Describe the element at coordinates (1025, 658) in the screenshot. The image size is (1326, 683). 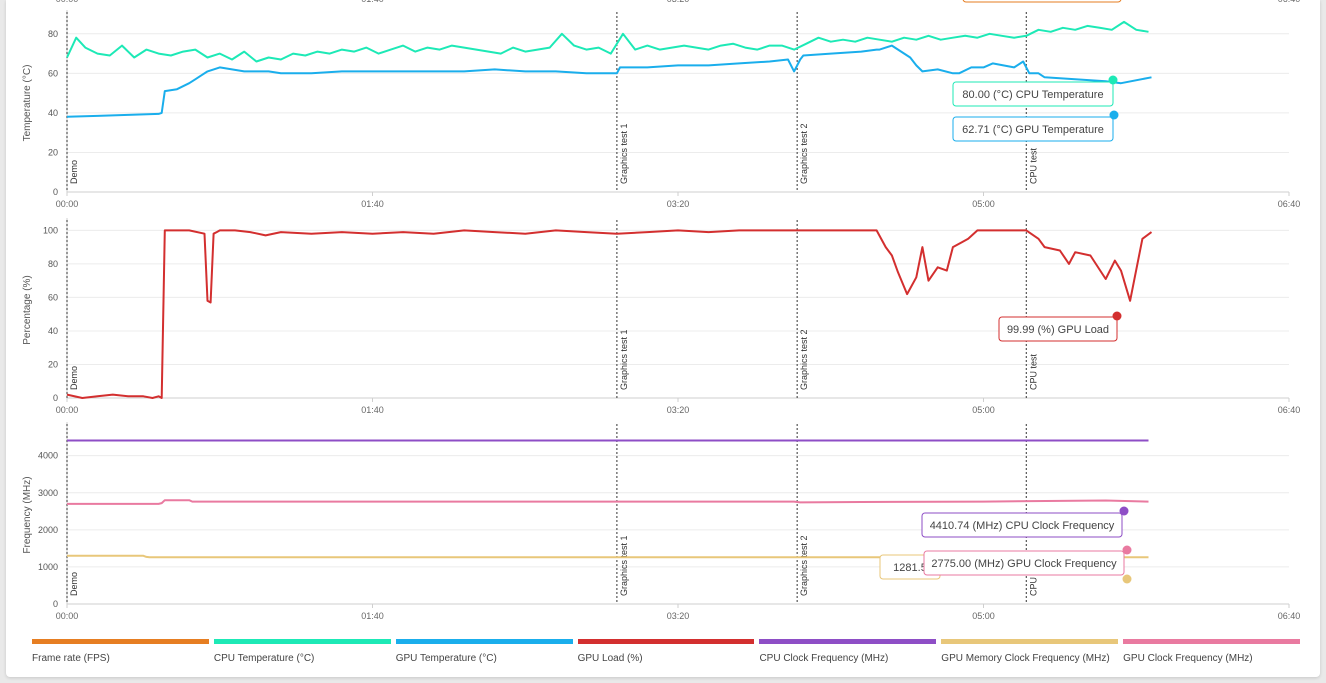
I see `legend-label: GPU Memory Clock Frequency (MHz)` at that location.